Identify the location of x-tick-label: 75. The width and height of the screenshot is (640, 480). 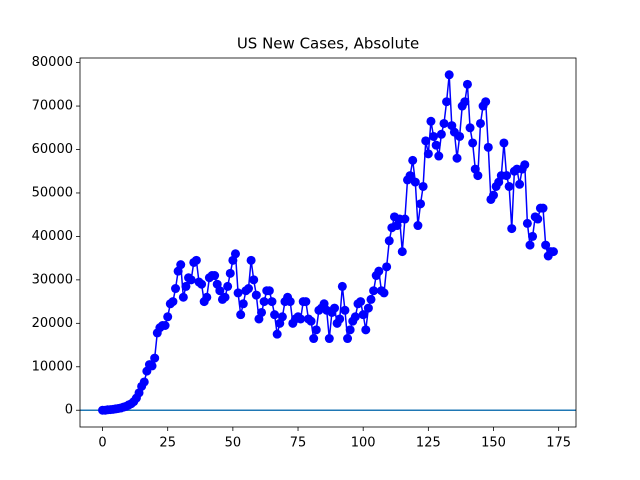
(298, 443).